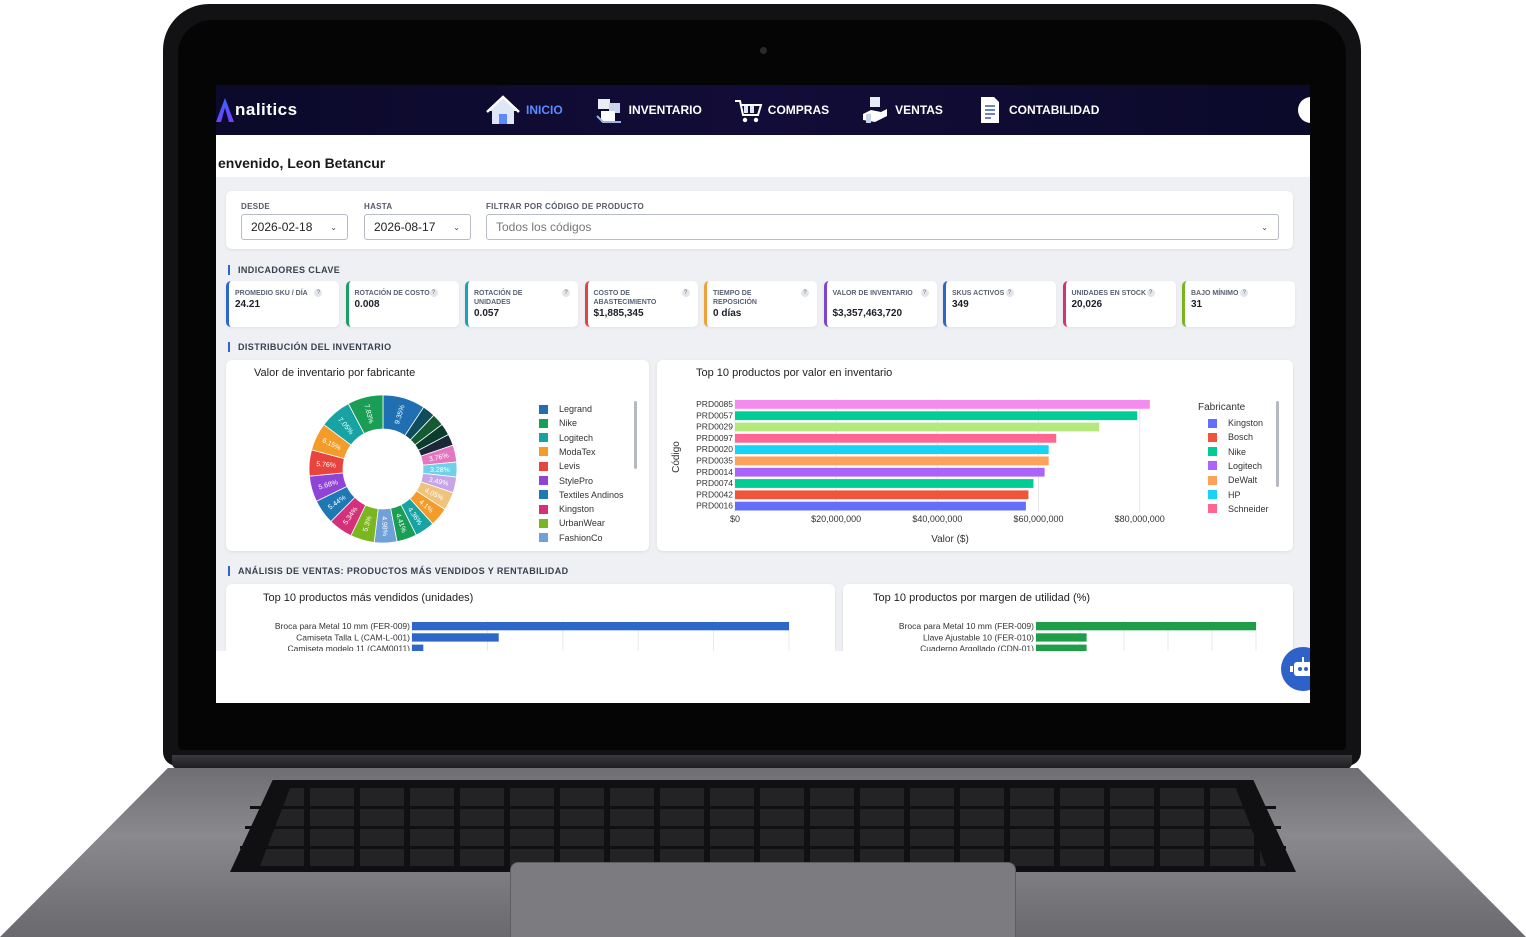 The width and height of the screenshot is (1526, 937). I want to click on nav-ventas: VENTAS, so click(901, 110).